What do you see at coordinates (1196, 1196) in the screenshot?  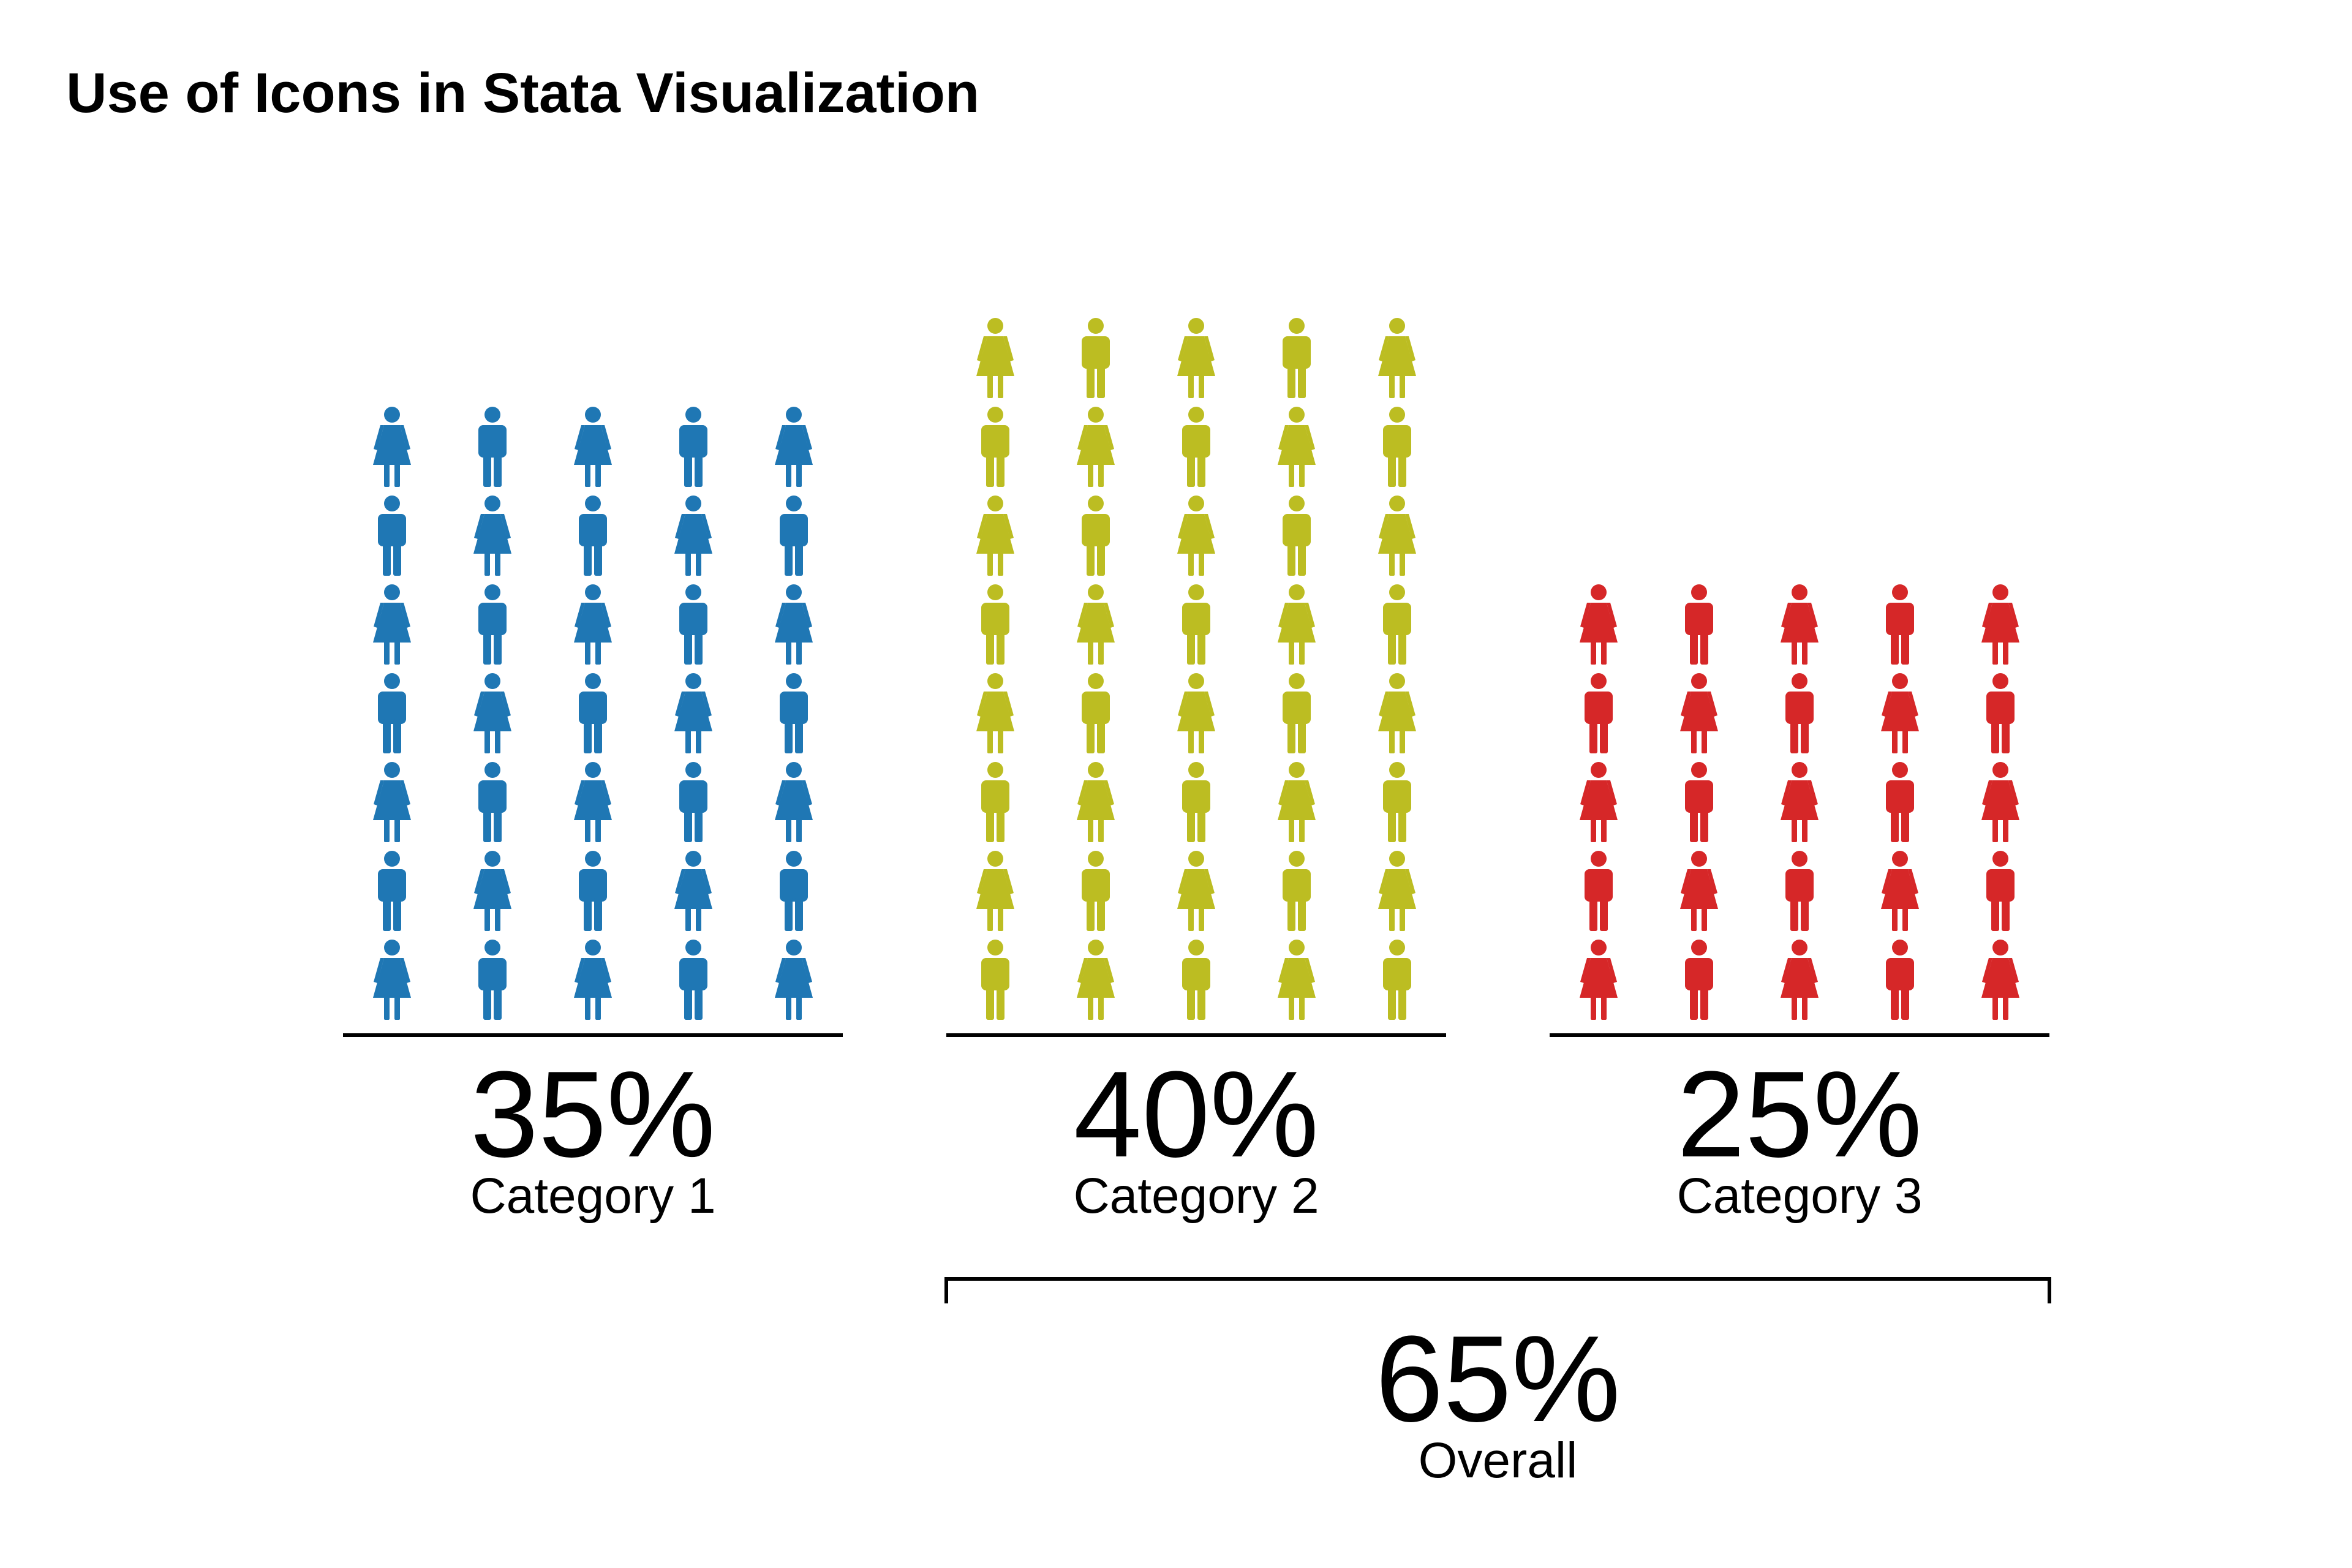 I see `category-label: Category 2` at bounding box center [1196, 1196].